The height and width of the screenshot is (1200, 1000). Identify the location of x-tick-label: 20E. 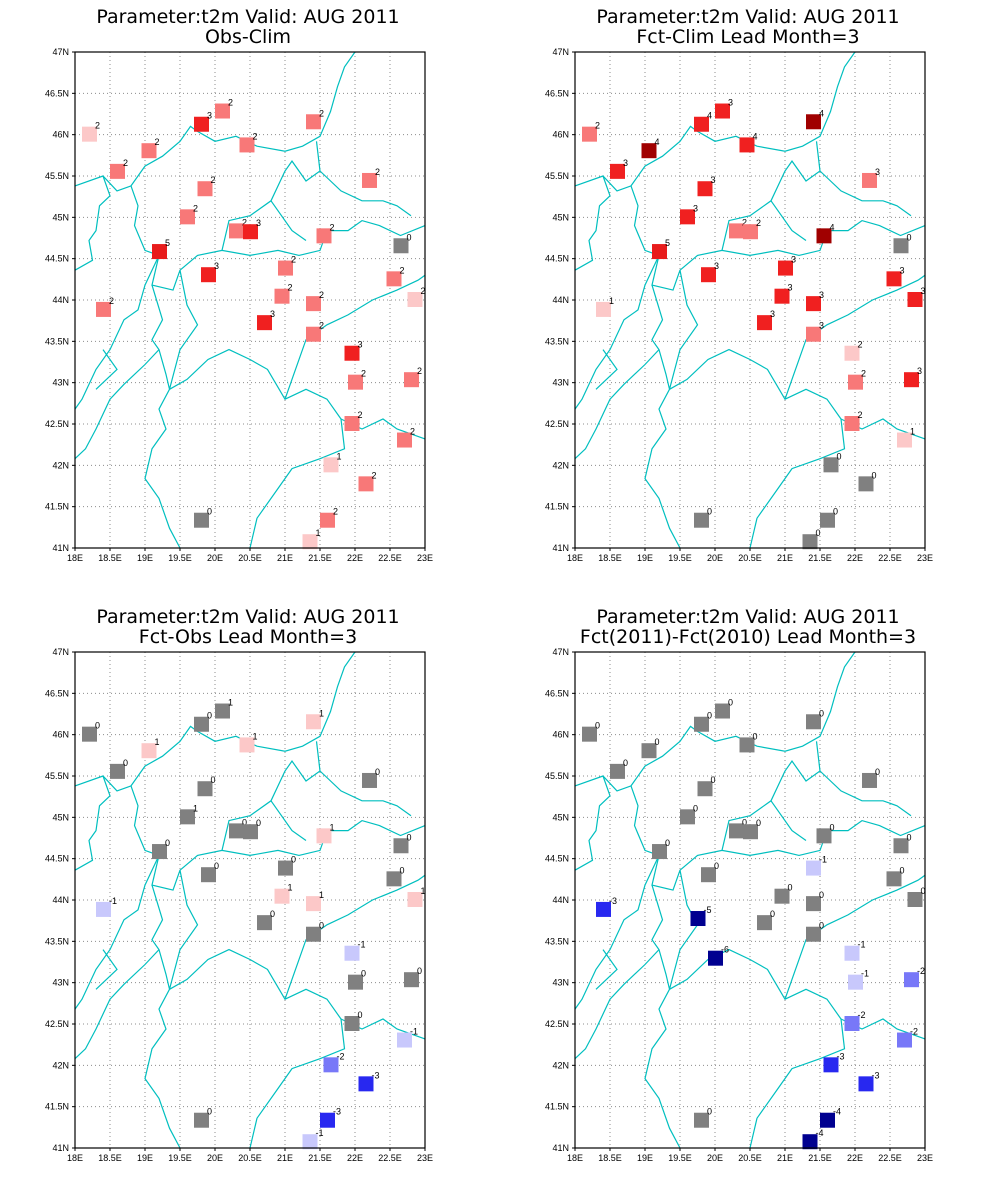
(715, 1158).